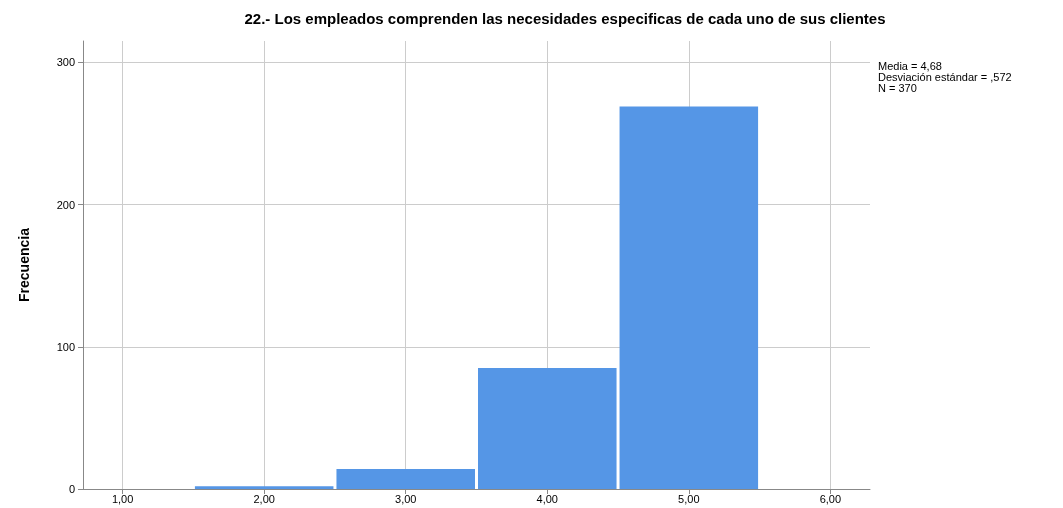 Image resolution: width=1063 pixels, height=508 pixels. I want to click on x-tick-label: 4,00, so click(547, 498).